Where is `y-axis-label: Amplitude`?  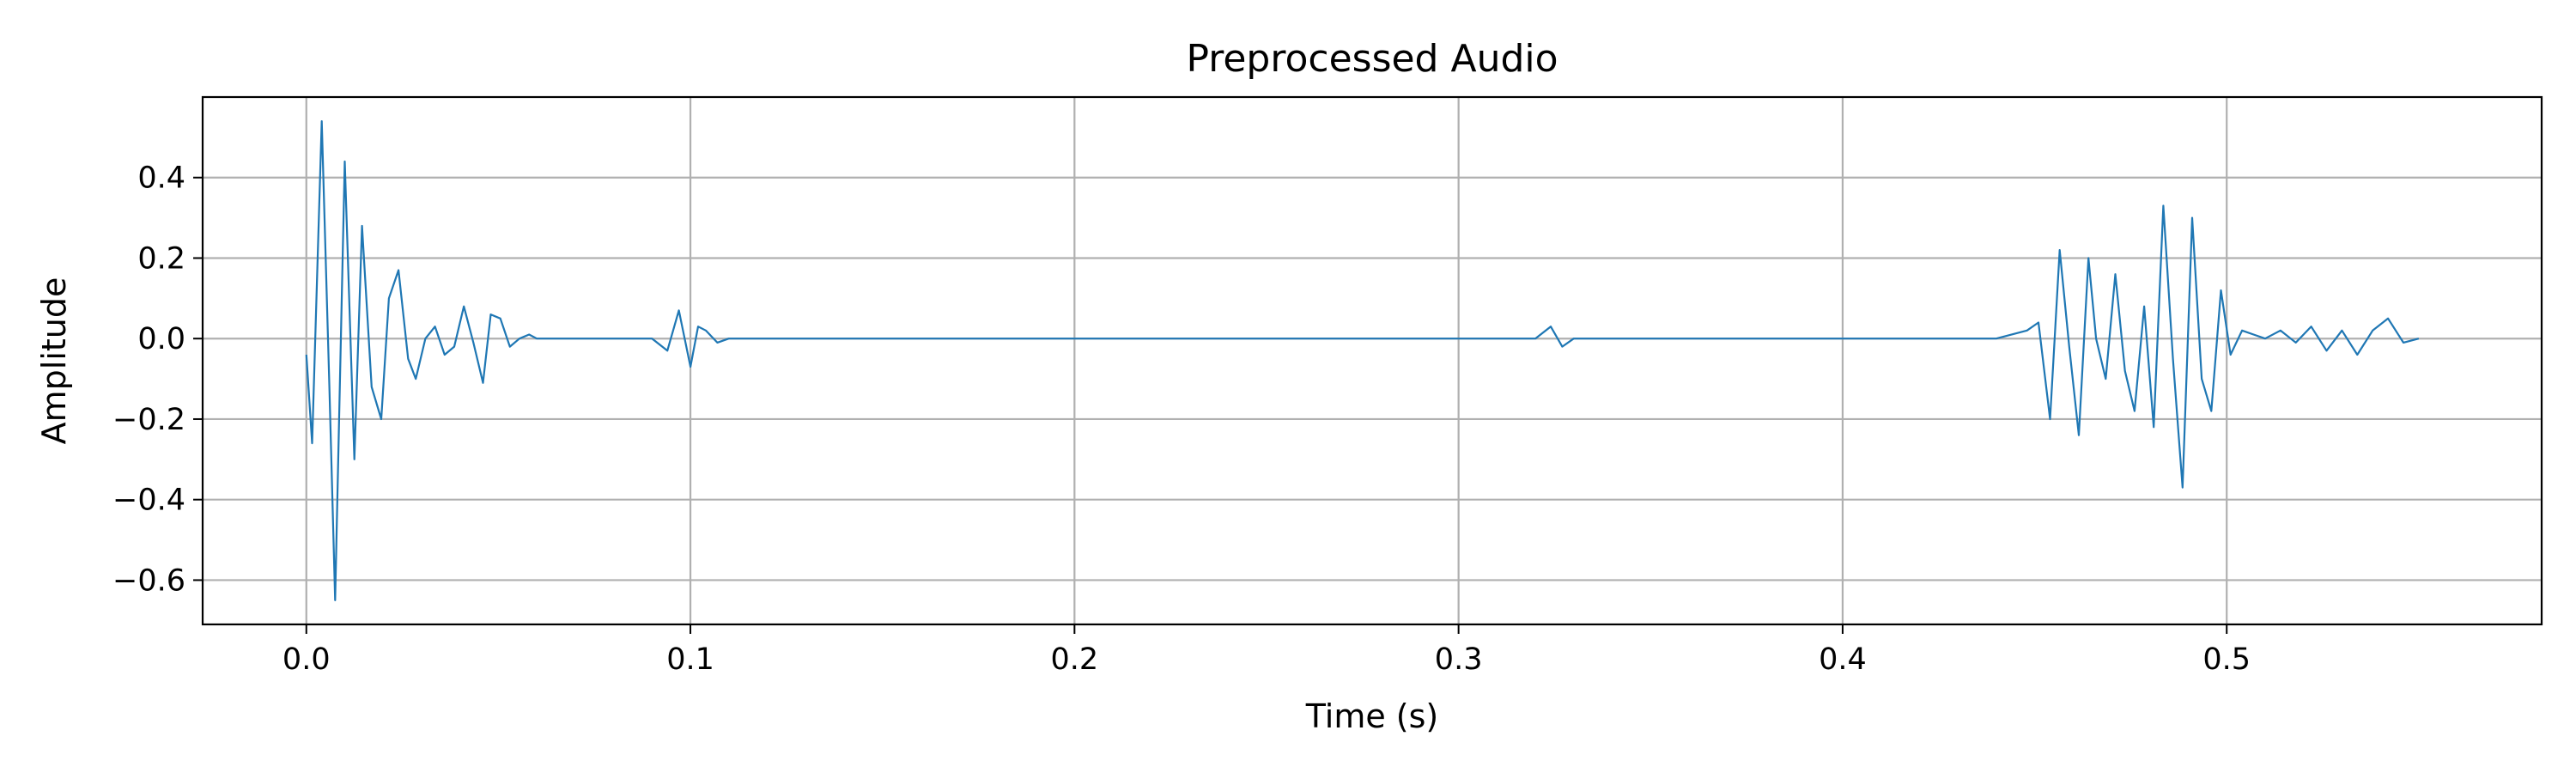 y-axis-label: Amplitude is located at coordinates (54, 361).